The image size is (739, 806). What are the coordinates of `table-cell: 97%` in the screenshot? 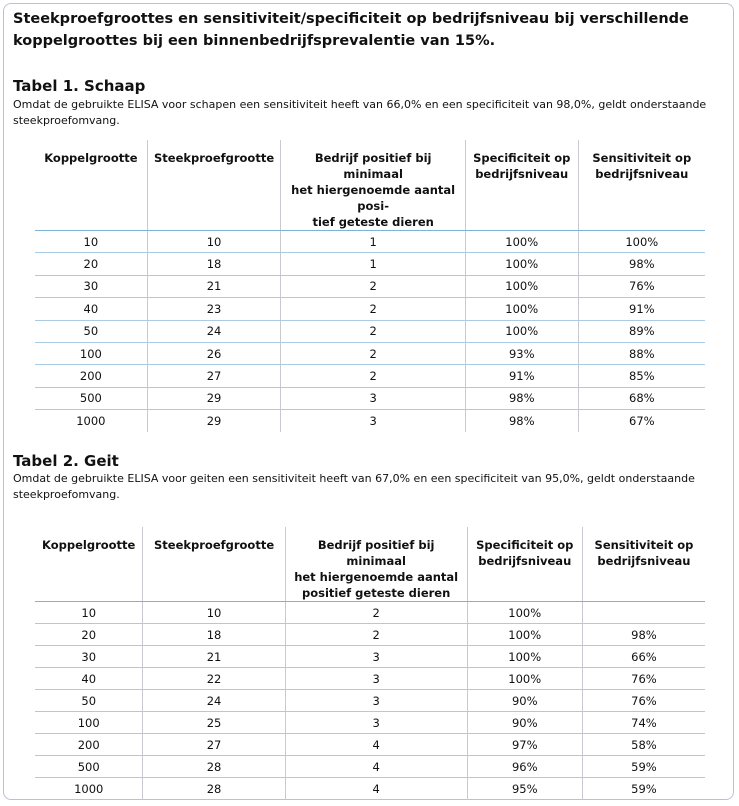 It's located at (524, 744).